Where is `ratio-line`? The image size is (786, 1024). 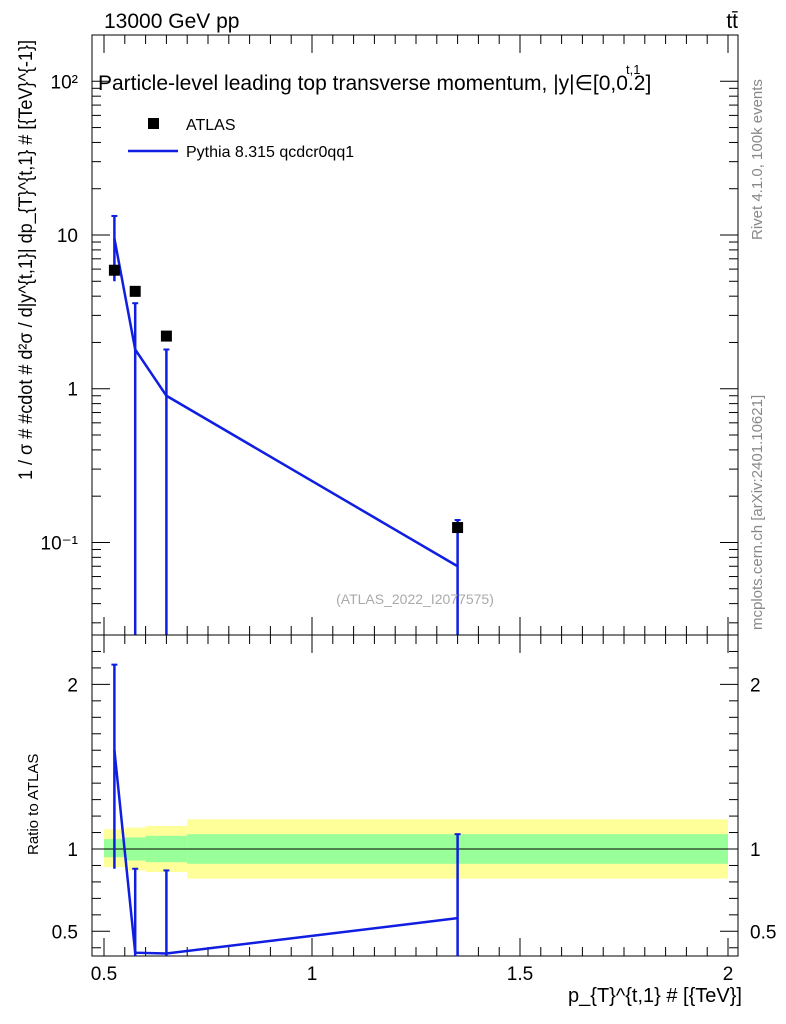 ratio-line is located at coordinates (285, 852).